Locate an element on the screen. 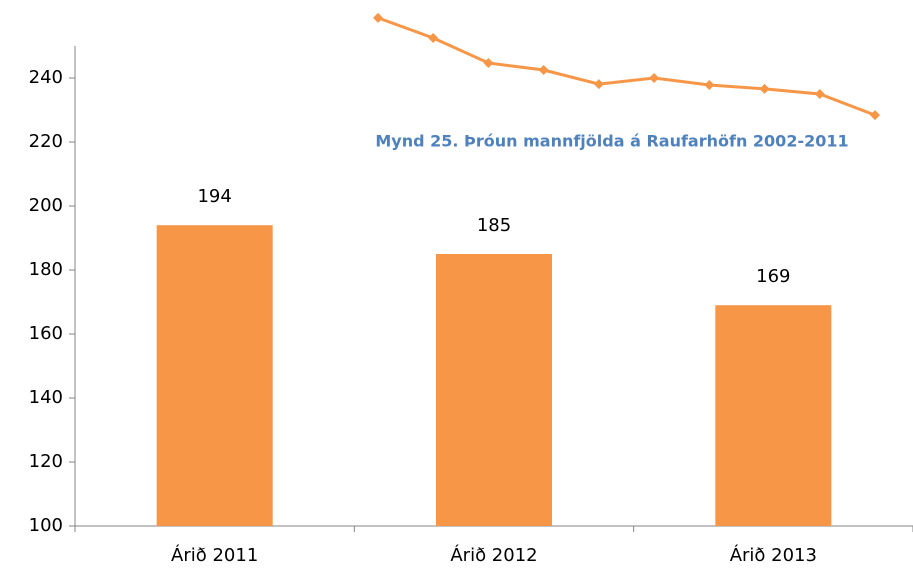 The height and width of the screenshot is (577, 913). value-label: 194 is located at coordinates (214, 196).